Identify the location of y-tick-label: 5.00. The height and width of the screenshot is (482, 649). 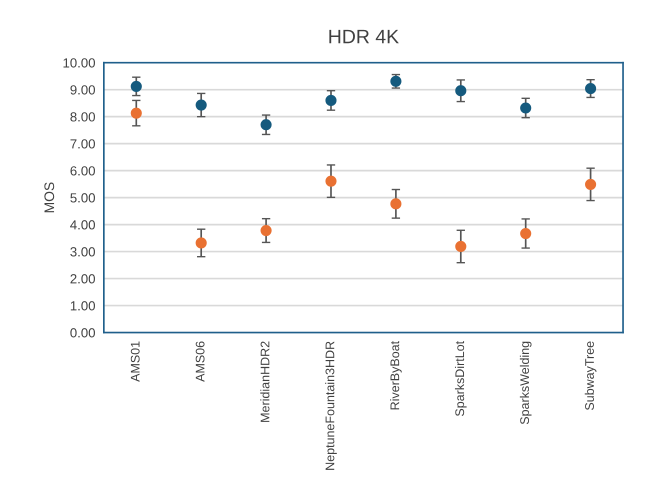
(82, 198).